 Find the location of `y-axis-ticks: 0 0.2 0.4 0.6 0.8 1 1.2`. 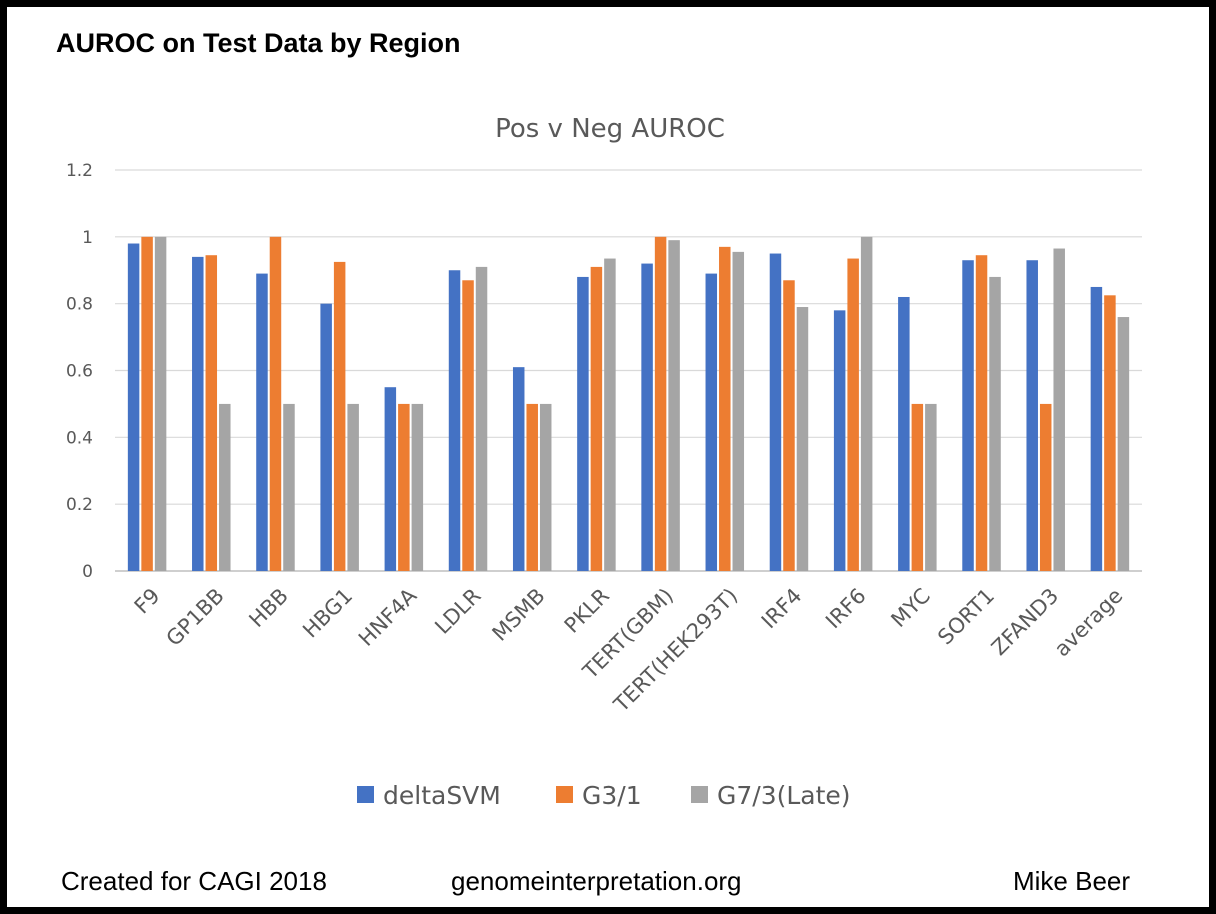

y-axis-ticks: 0 0.2 0.4 0.6 0.8 1 1.2 is located at coordinates (79, 371).